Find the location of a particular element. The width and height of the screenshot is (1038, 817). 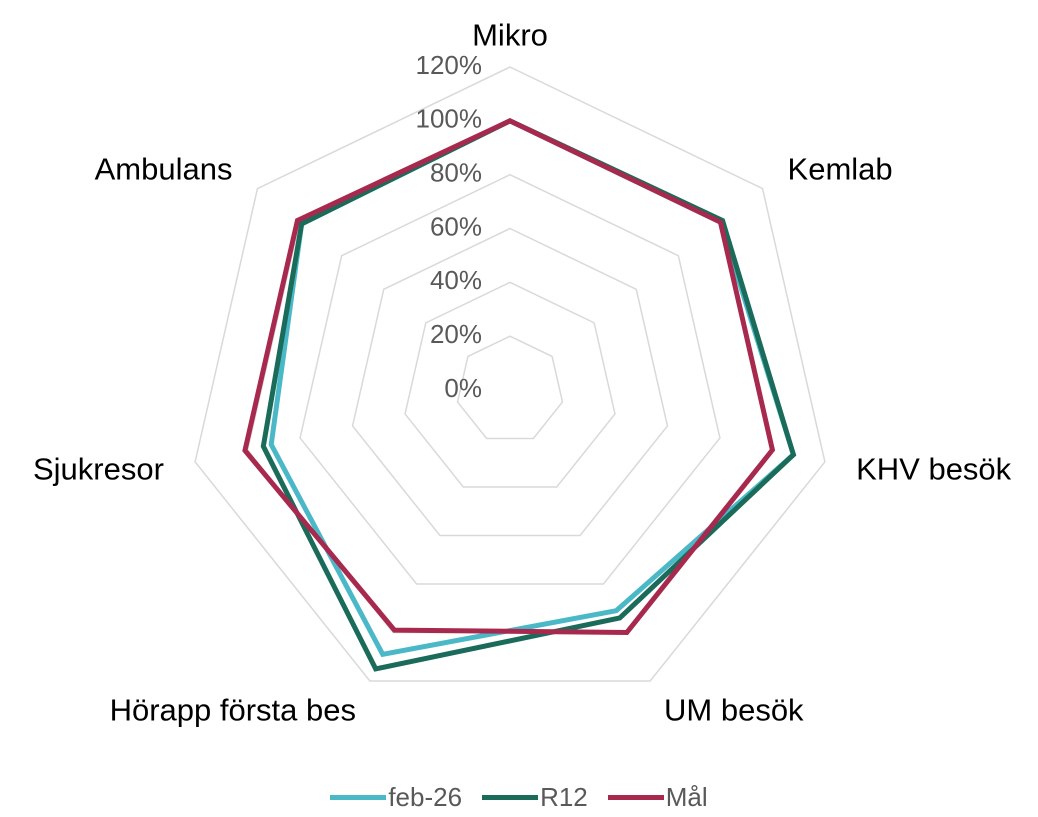

y-tick-label: 80% is located at coordinates (456, 173).